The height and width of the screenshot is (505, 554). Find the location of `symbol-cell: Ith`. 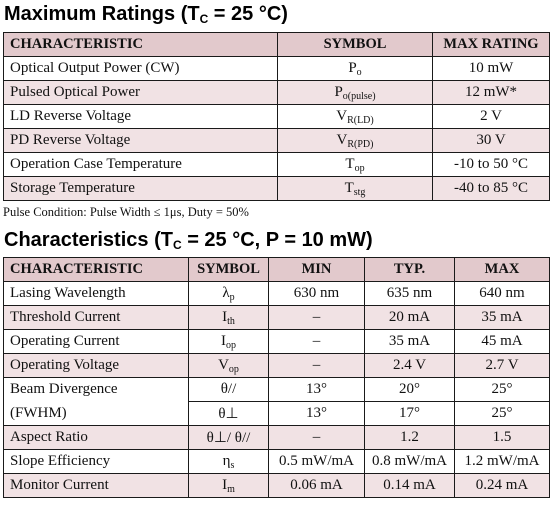

symbol-cell: Ith is located at coordinates (228, 317).